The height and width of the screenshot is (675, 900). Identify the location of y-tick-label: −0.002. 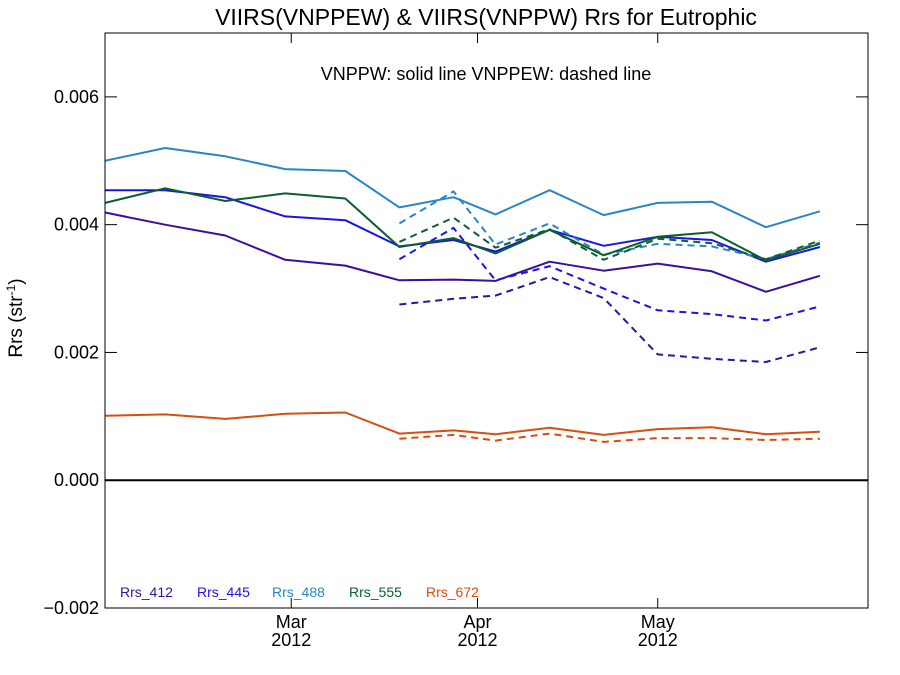
(71, 608).